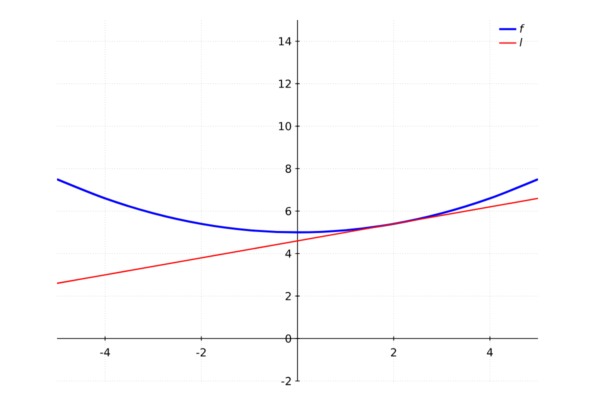 The image size is (600, 400). I want to click on y-tick-label: 14, so click(285, 41).